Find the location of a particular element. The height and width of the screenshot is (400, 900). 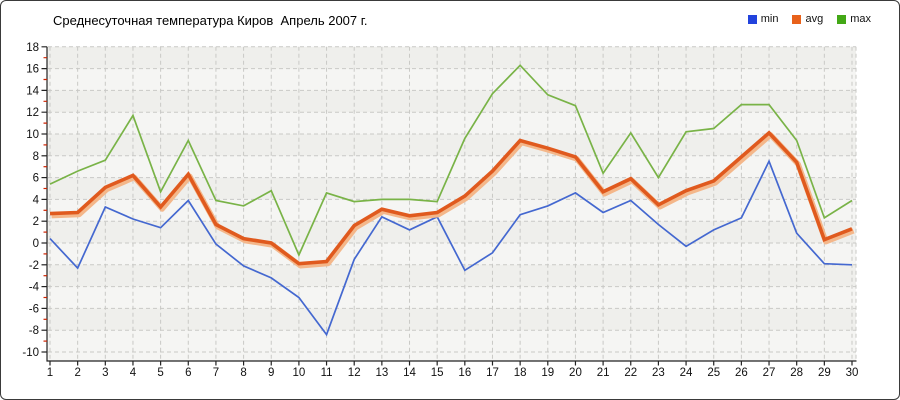

legend-label-min: min is located at coordinates (769, 19).